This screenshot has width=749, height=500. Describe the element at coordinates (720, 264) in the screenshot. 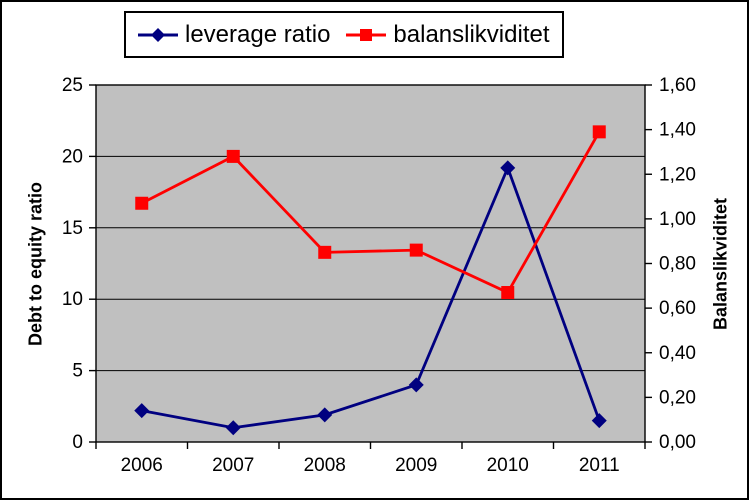

I see `right-axis-title: Balanslikviditet` at that location.